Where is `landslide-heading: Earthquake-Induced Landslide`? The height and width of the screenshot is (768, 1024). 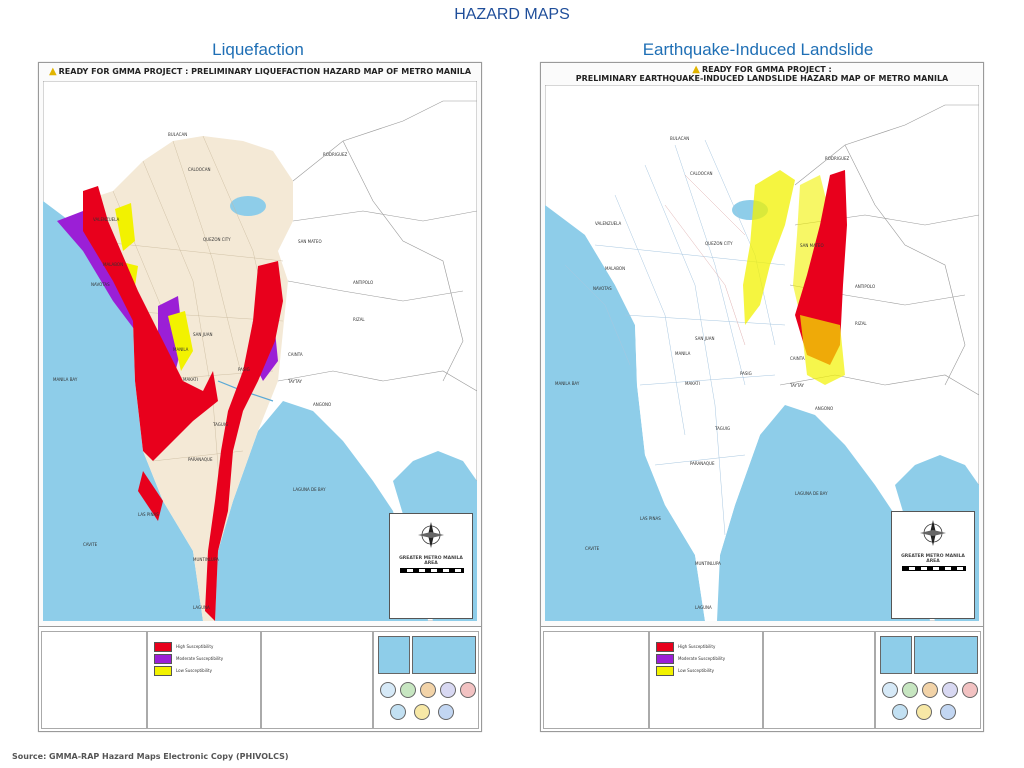
landslide-heading: Earthquake-Induced Landslide is located at coordinates (758, 49).